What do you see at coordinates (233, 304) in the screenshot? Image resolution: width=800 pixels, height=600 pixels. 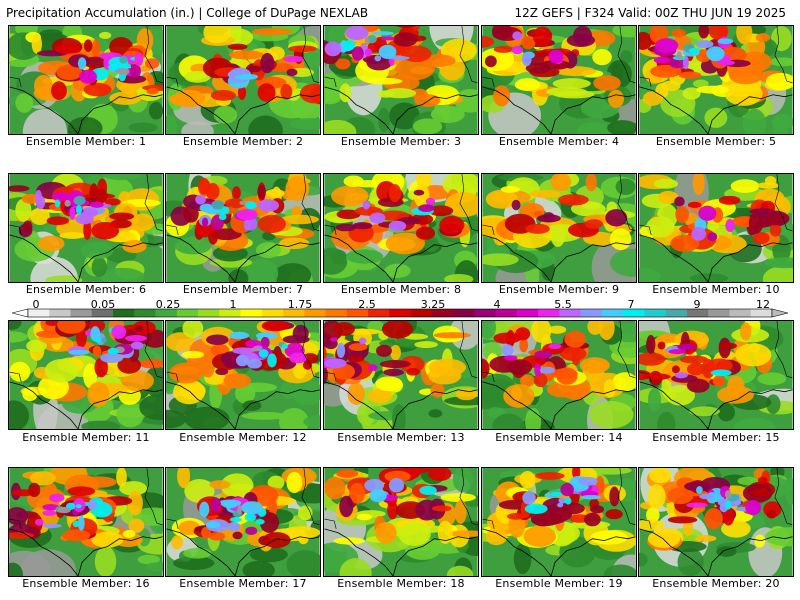 I see `colorbar-tick-label: 1` at bounding box center [233, 304].